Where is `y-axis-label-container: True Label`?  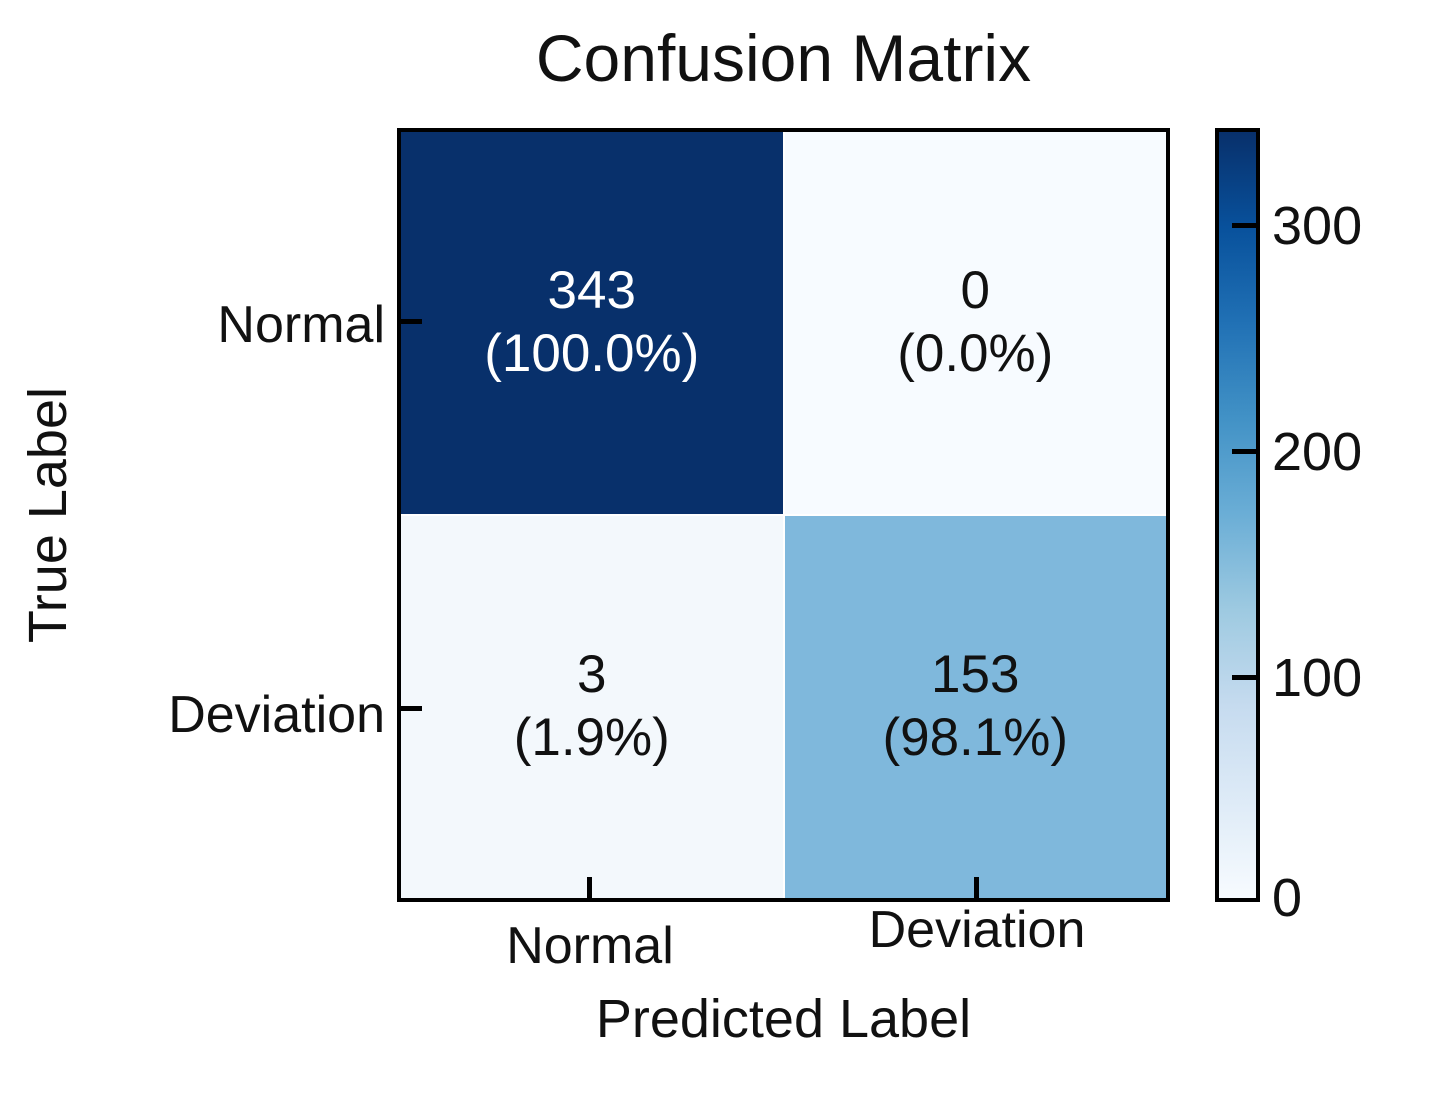 y-axis-label-container: True Label is located at coordinates (48, 515).